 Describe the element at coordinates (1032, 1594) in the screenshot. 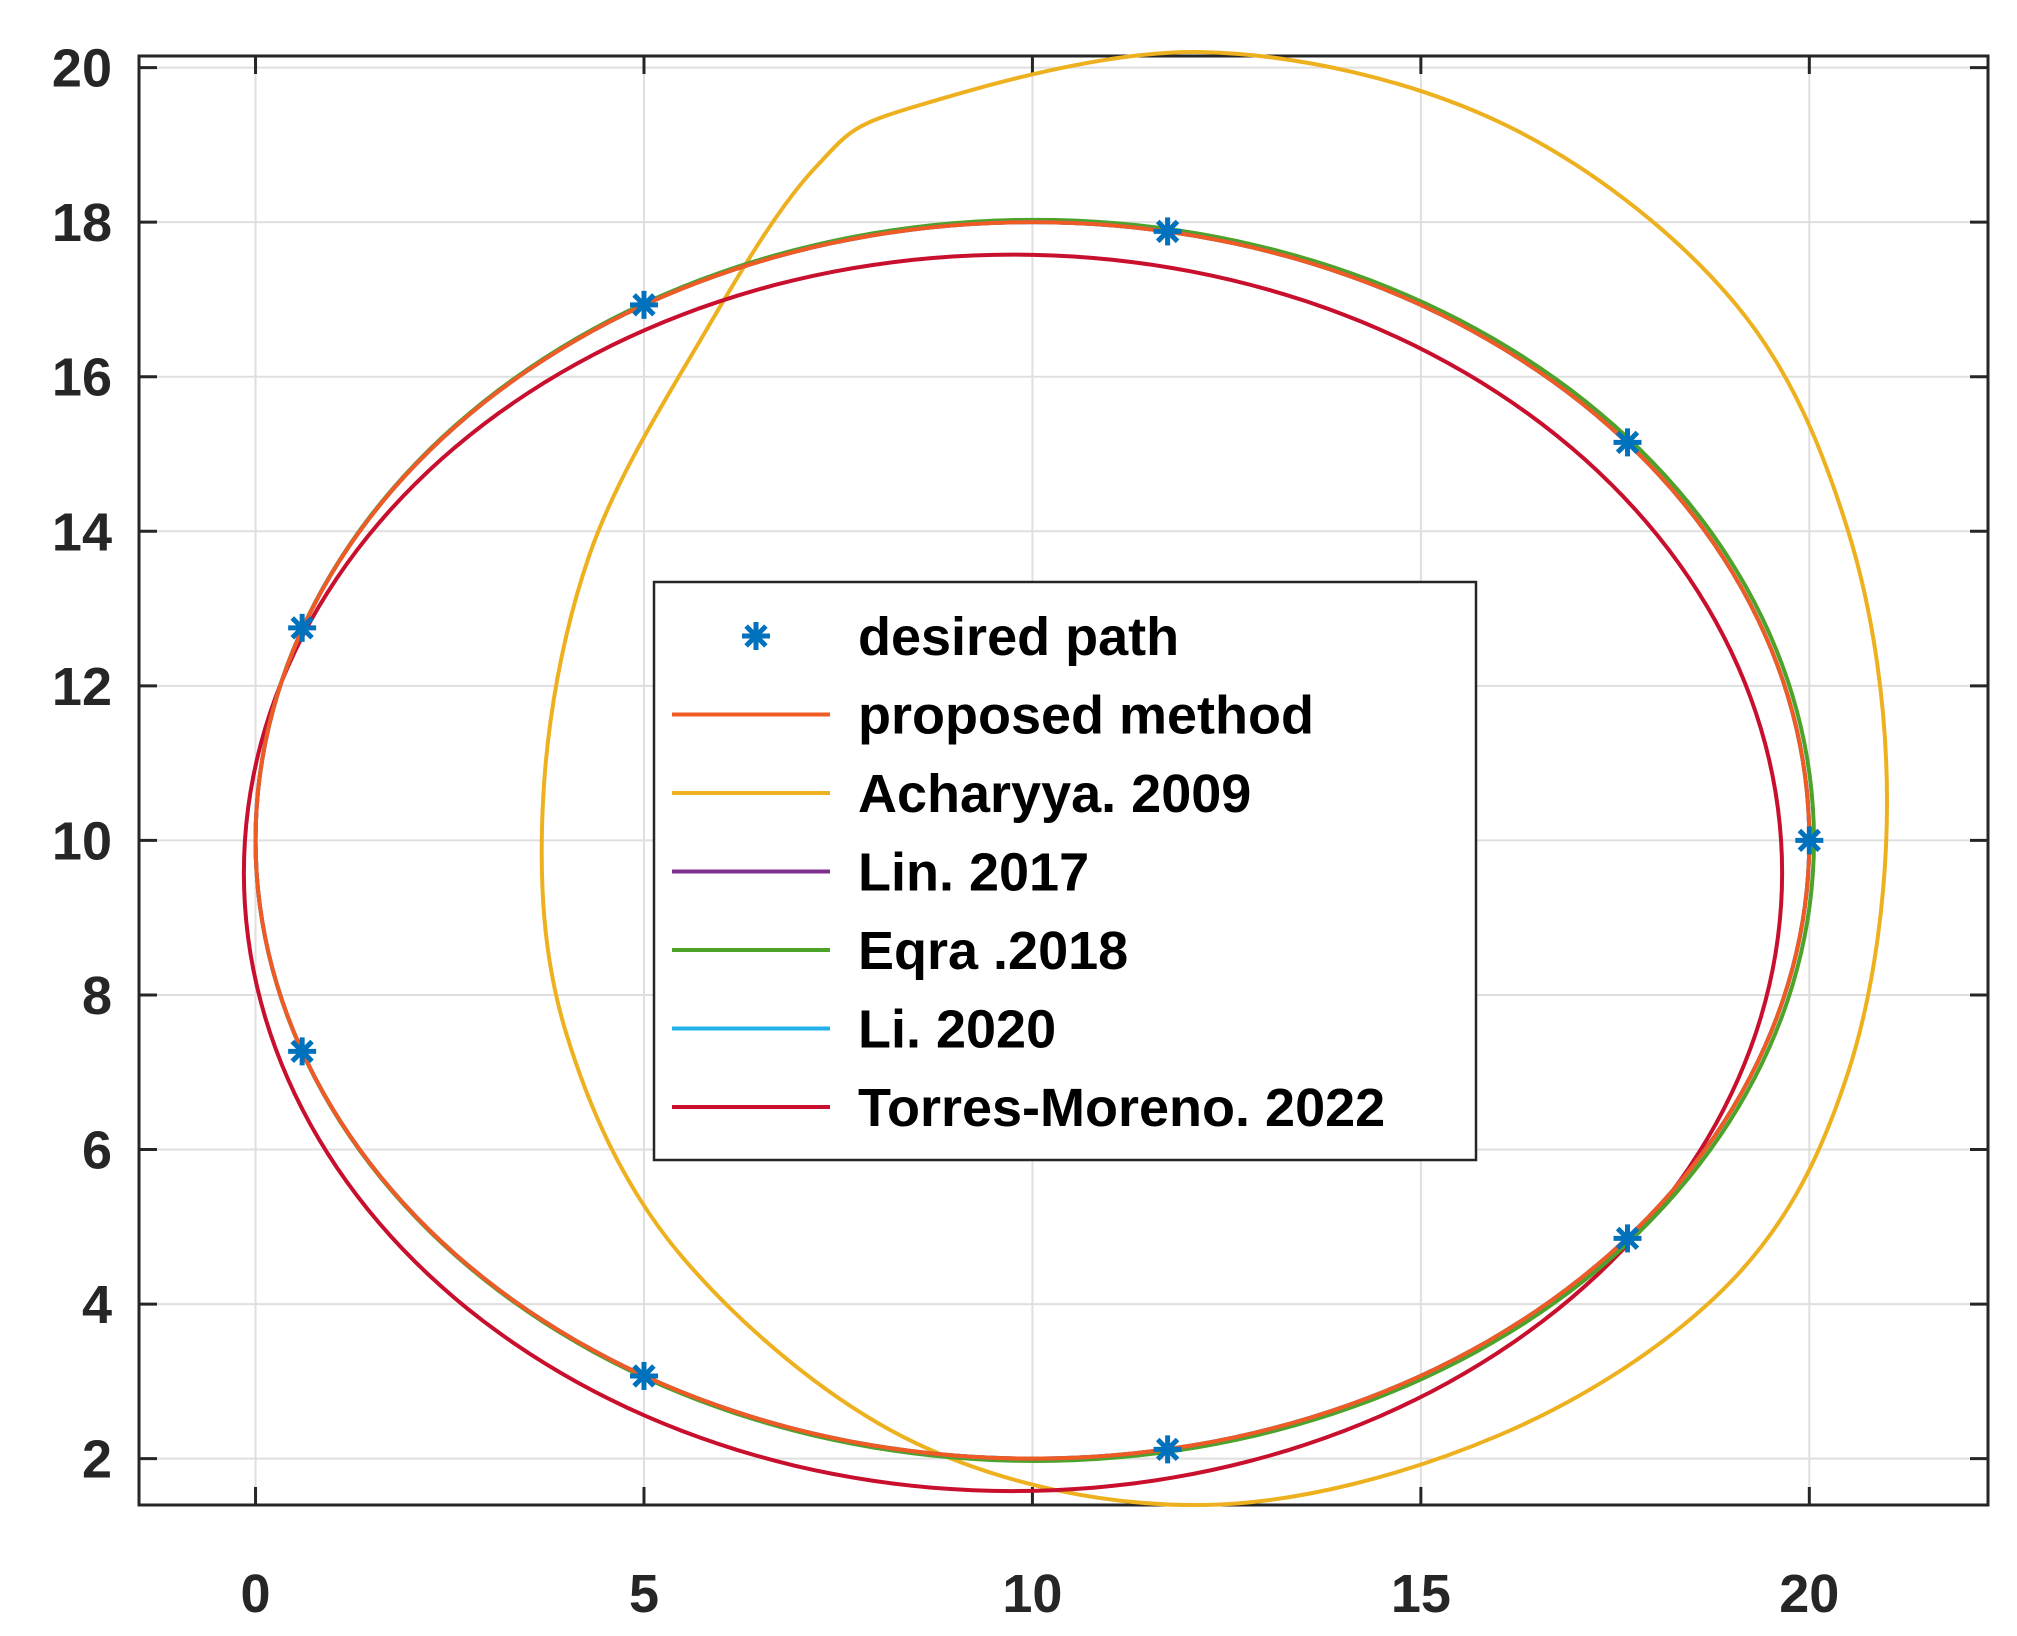

I see `x-tick-label: 10` at that location.